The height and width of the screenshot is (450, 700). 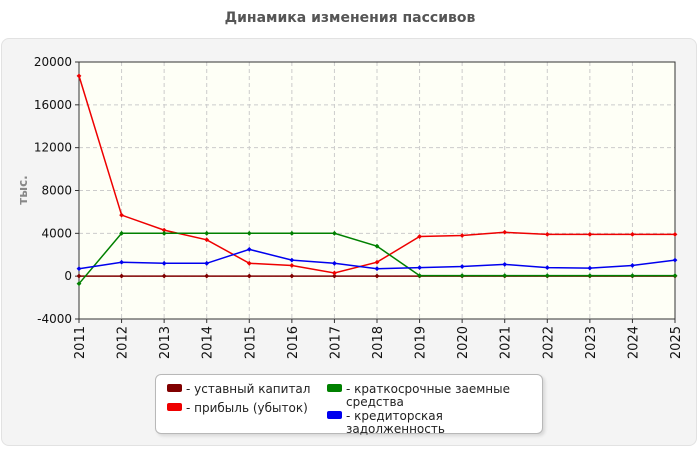 What do you see at coordinates (421, 342) in the screenshot?
I see `x-tick-label: 2019` at bounding box center [421, 342].